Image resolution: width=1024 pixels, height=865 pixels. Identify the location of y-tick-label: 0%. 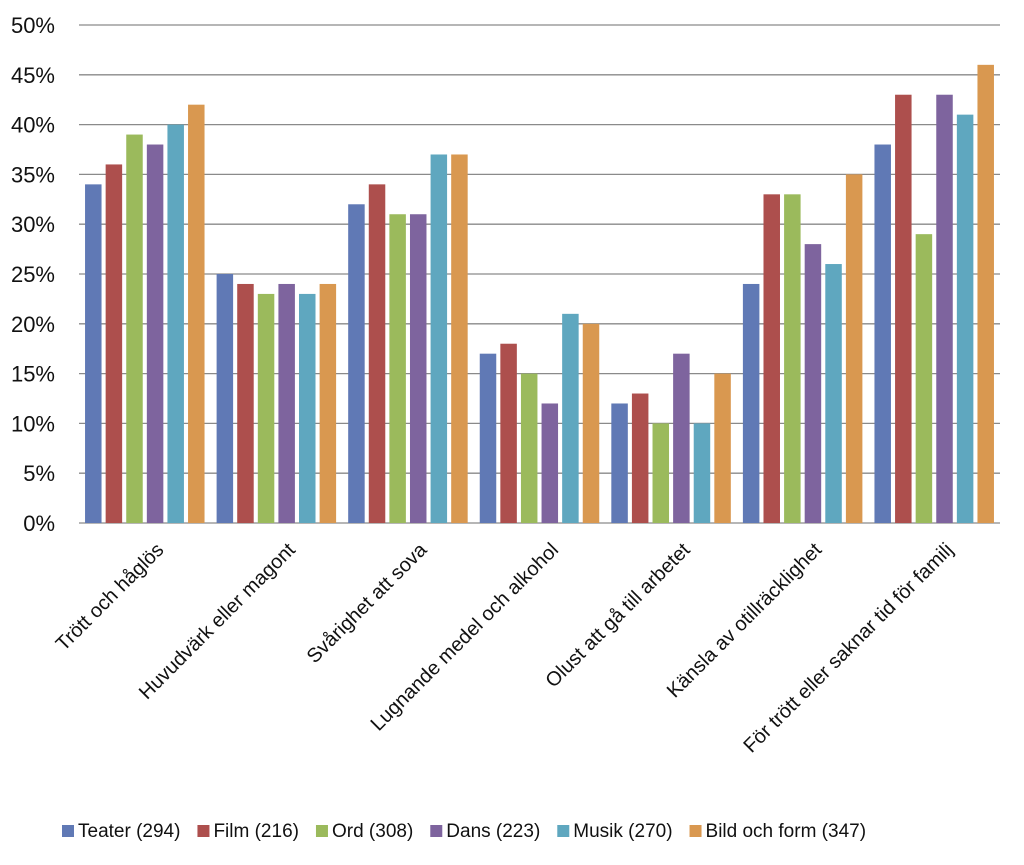
(39, 523).